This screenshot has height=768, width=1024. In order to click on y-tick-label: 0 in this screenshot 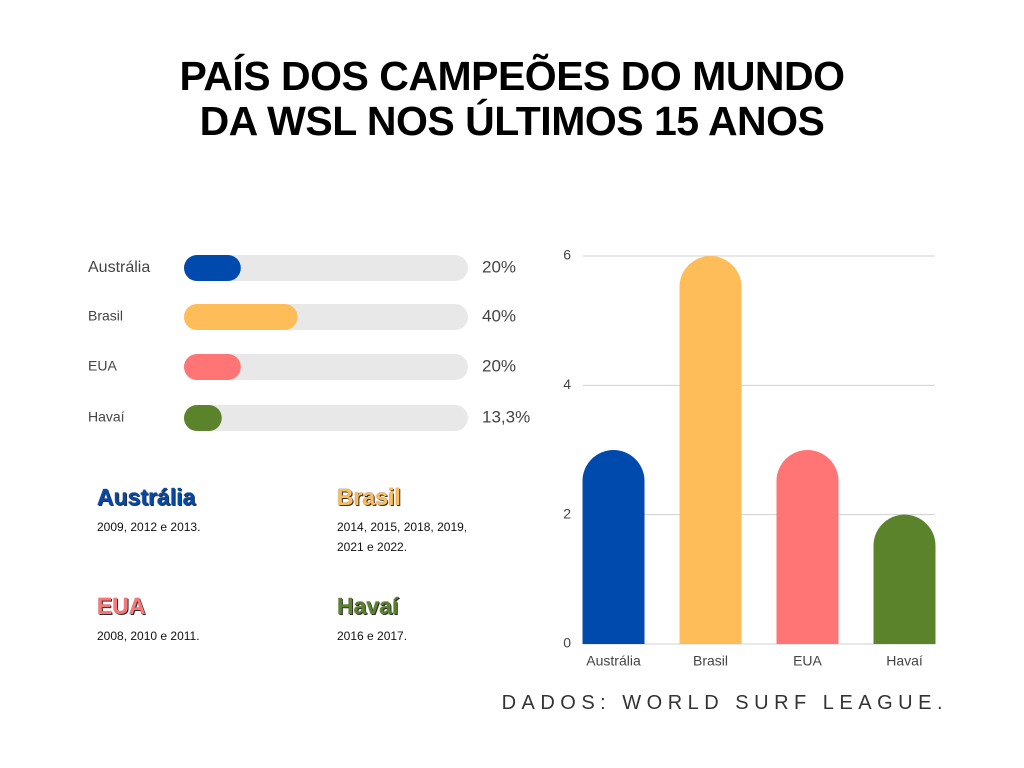, I will do `click(567, 643)`.